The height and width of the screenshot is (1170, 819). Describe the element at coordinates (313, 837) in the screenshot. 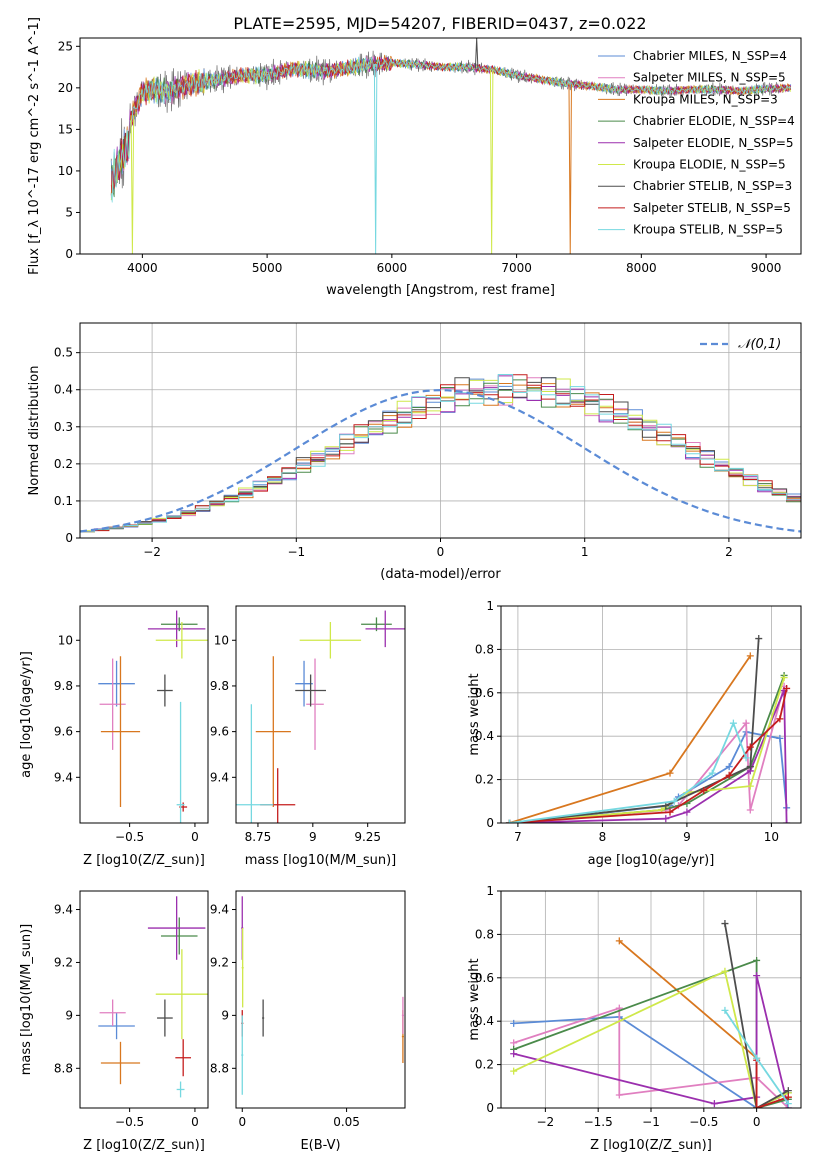

I see `x-tick-label: 9` at that location.